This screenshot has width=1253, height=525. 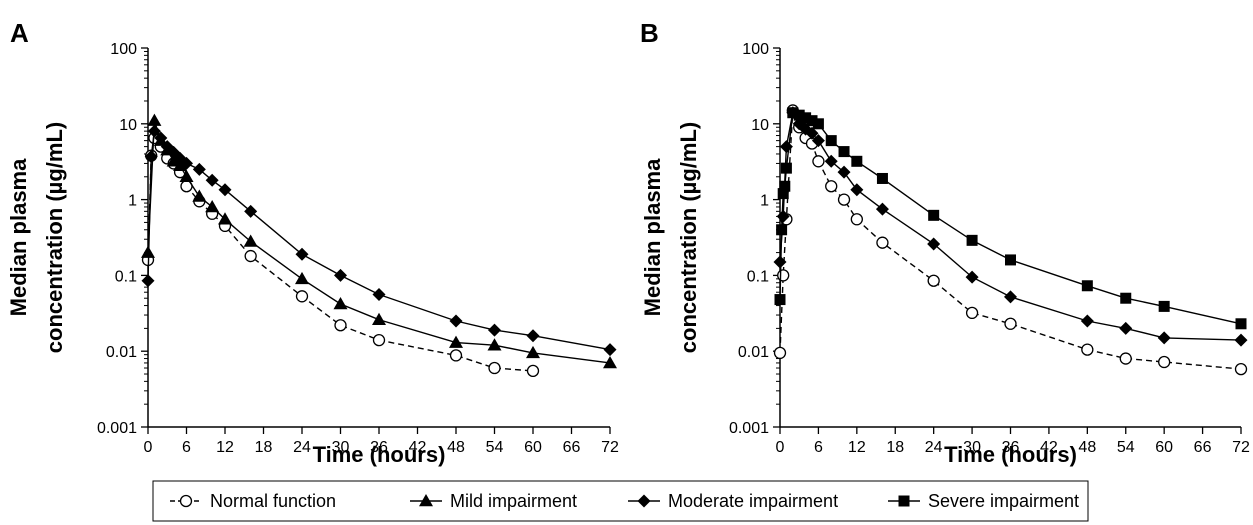 I want to click on x-tick-label: 12, so click(x=225, y=447).